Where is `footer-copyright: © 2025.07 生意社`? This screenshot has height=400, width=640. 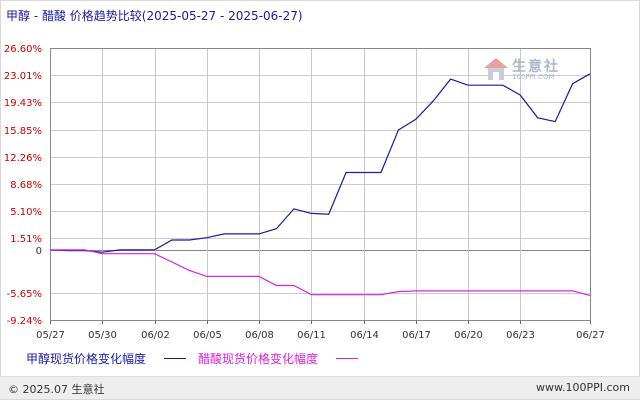 footer-copyright: © 2025.07 生意社 is located at coordinates (56, 389).